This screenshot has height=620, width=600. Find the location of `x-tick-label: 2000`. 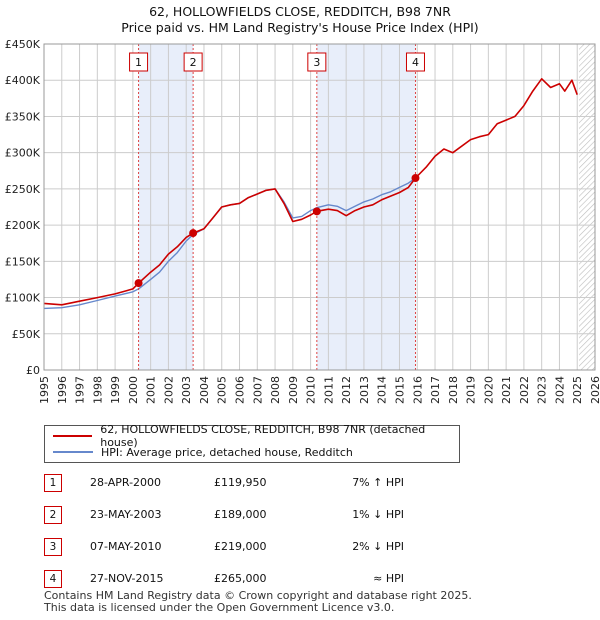

x-tick-label: 2000 is located at coordinates (133, 390).